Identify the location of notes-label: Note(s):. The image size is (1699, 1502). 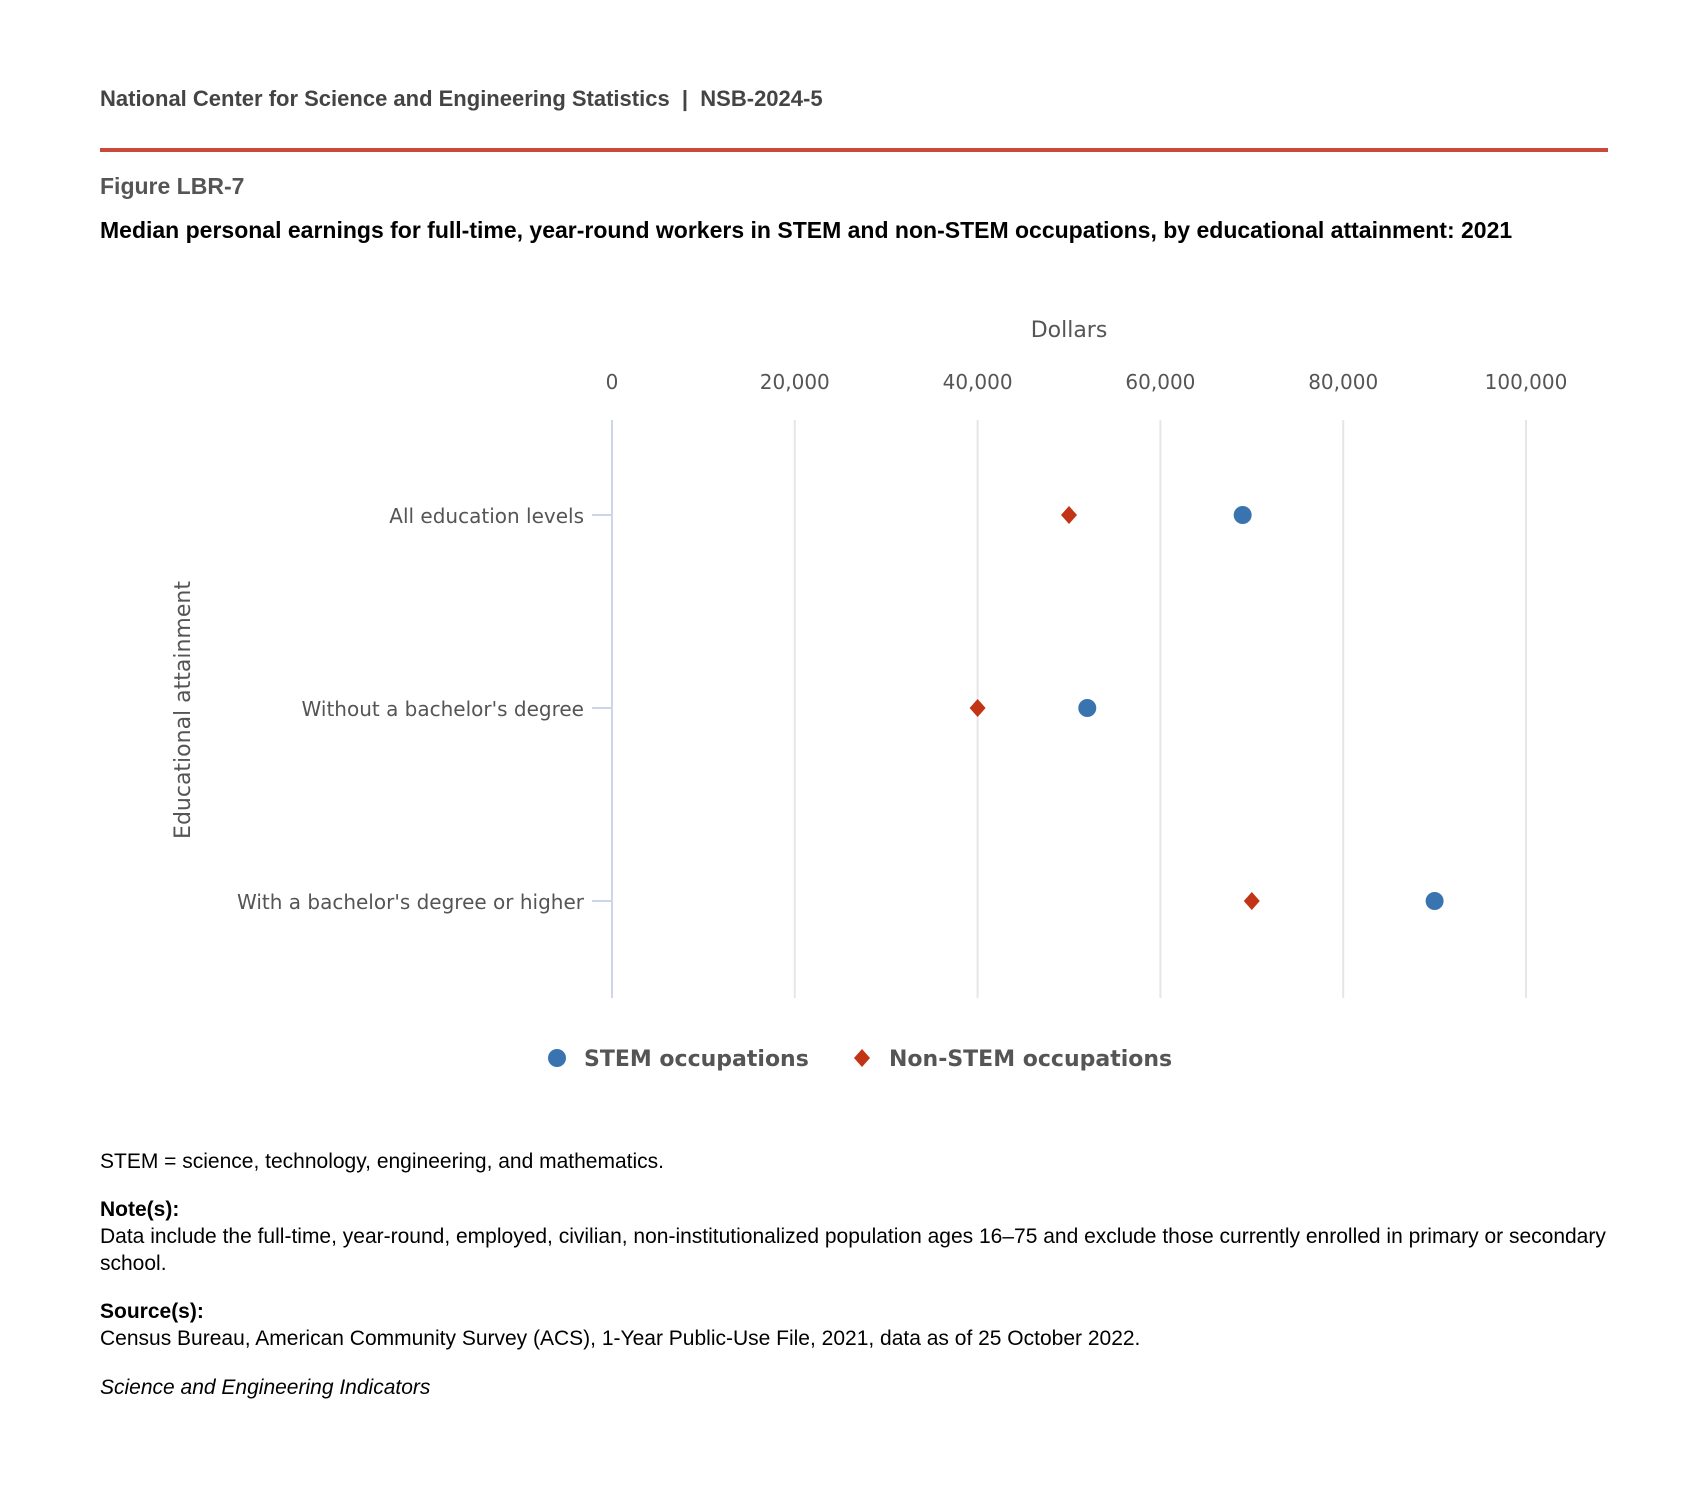
(140, 1209).